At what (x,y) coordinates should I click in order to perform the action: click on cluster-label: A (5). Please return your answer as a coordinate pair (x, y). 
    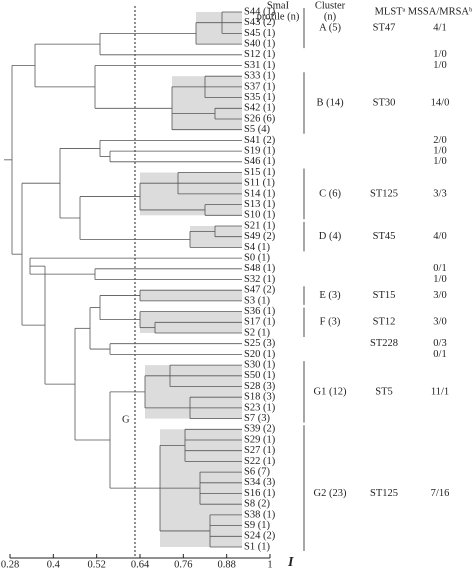
    Looking at the image, I should click on (330, 27).